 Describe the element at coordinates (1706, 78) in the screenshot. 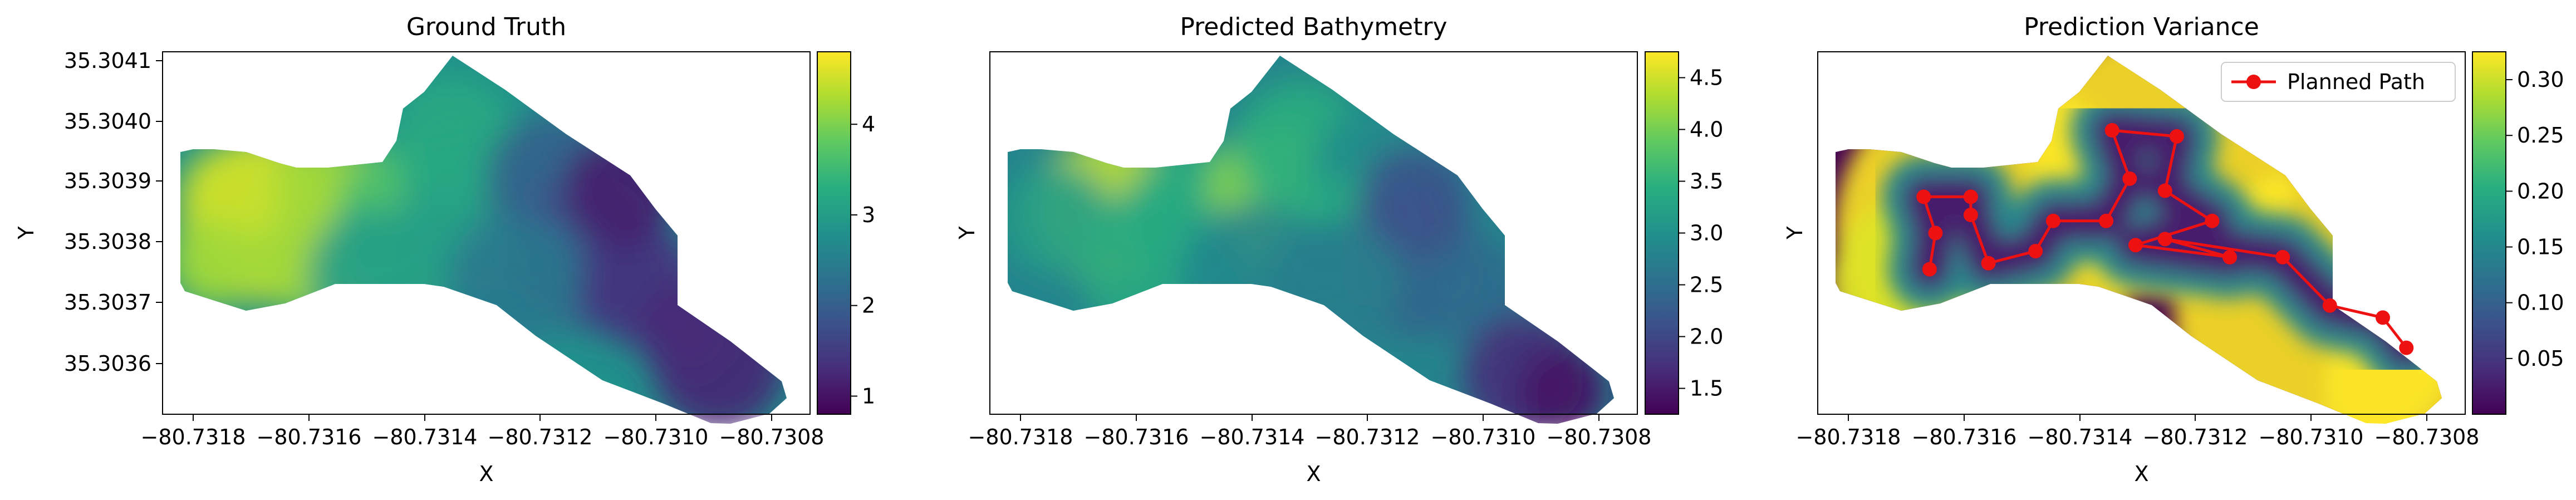

I see `colorbar-tick-label: 4.5` at that location.